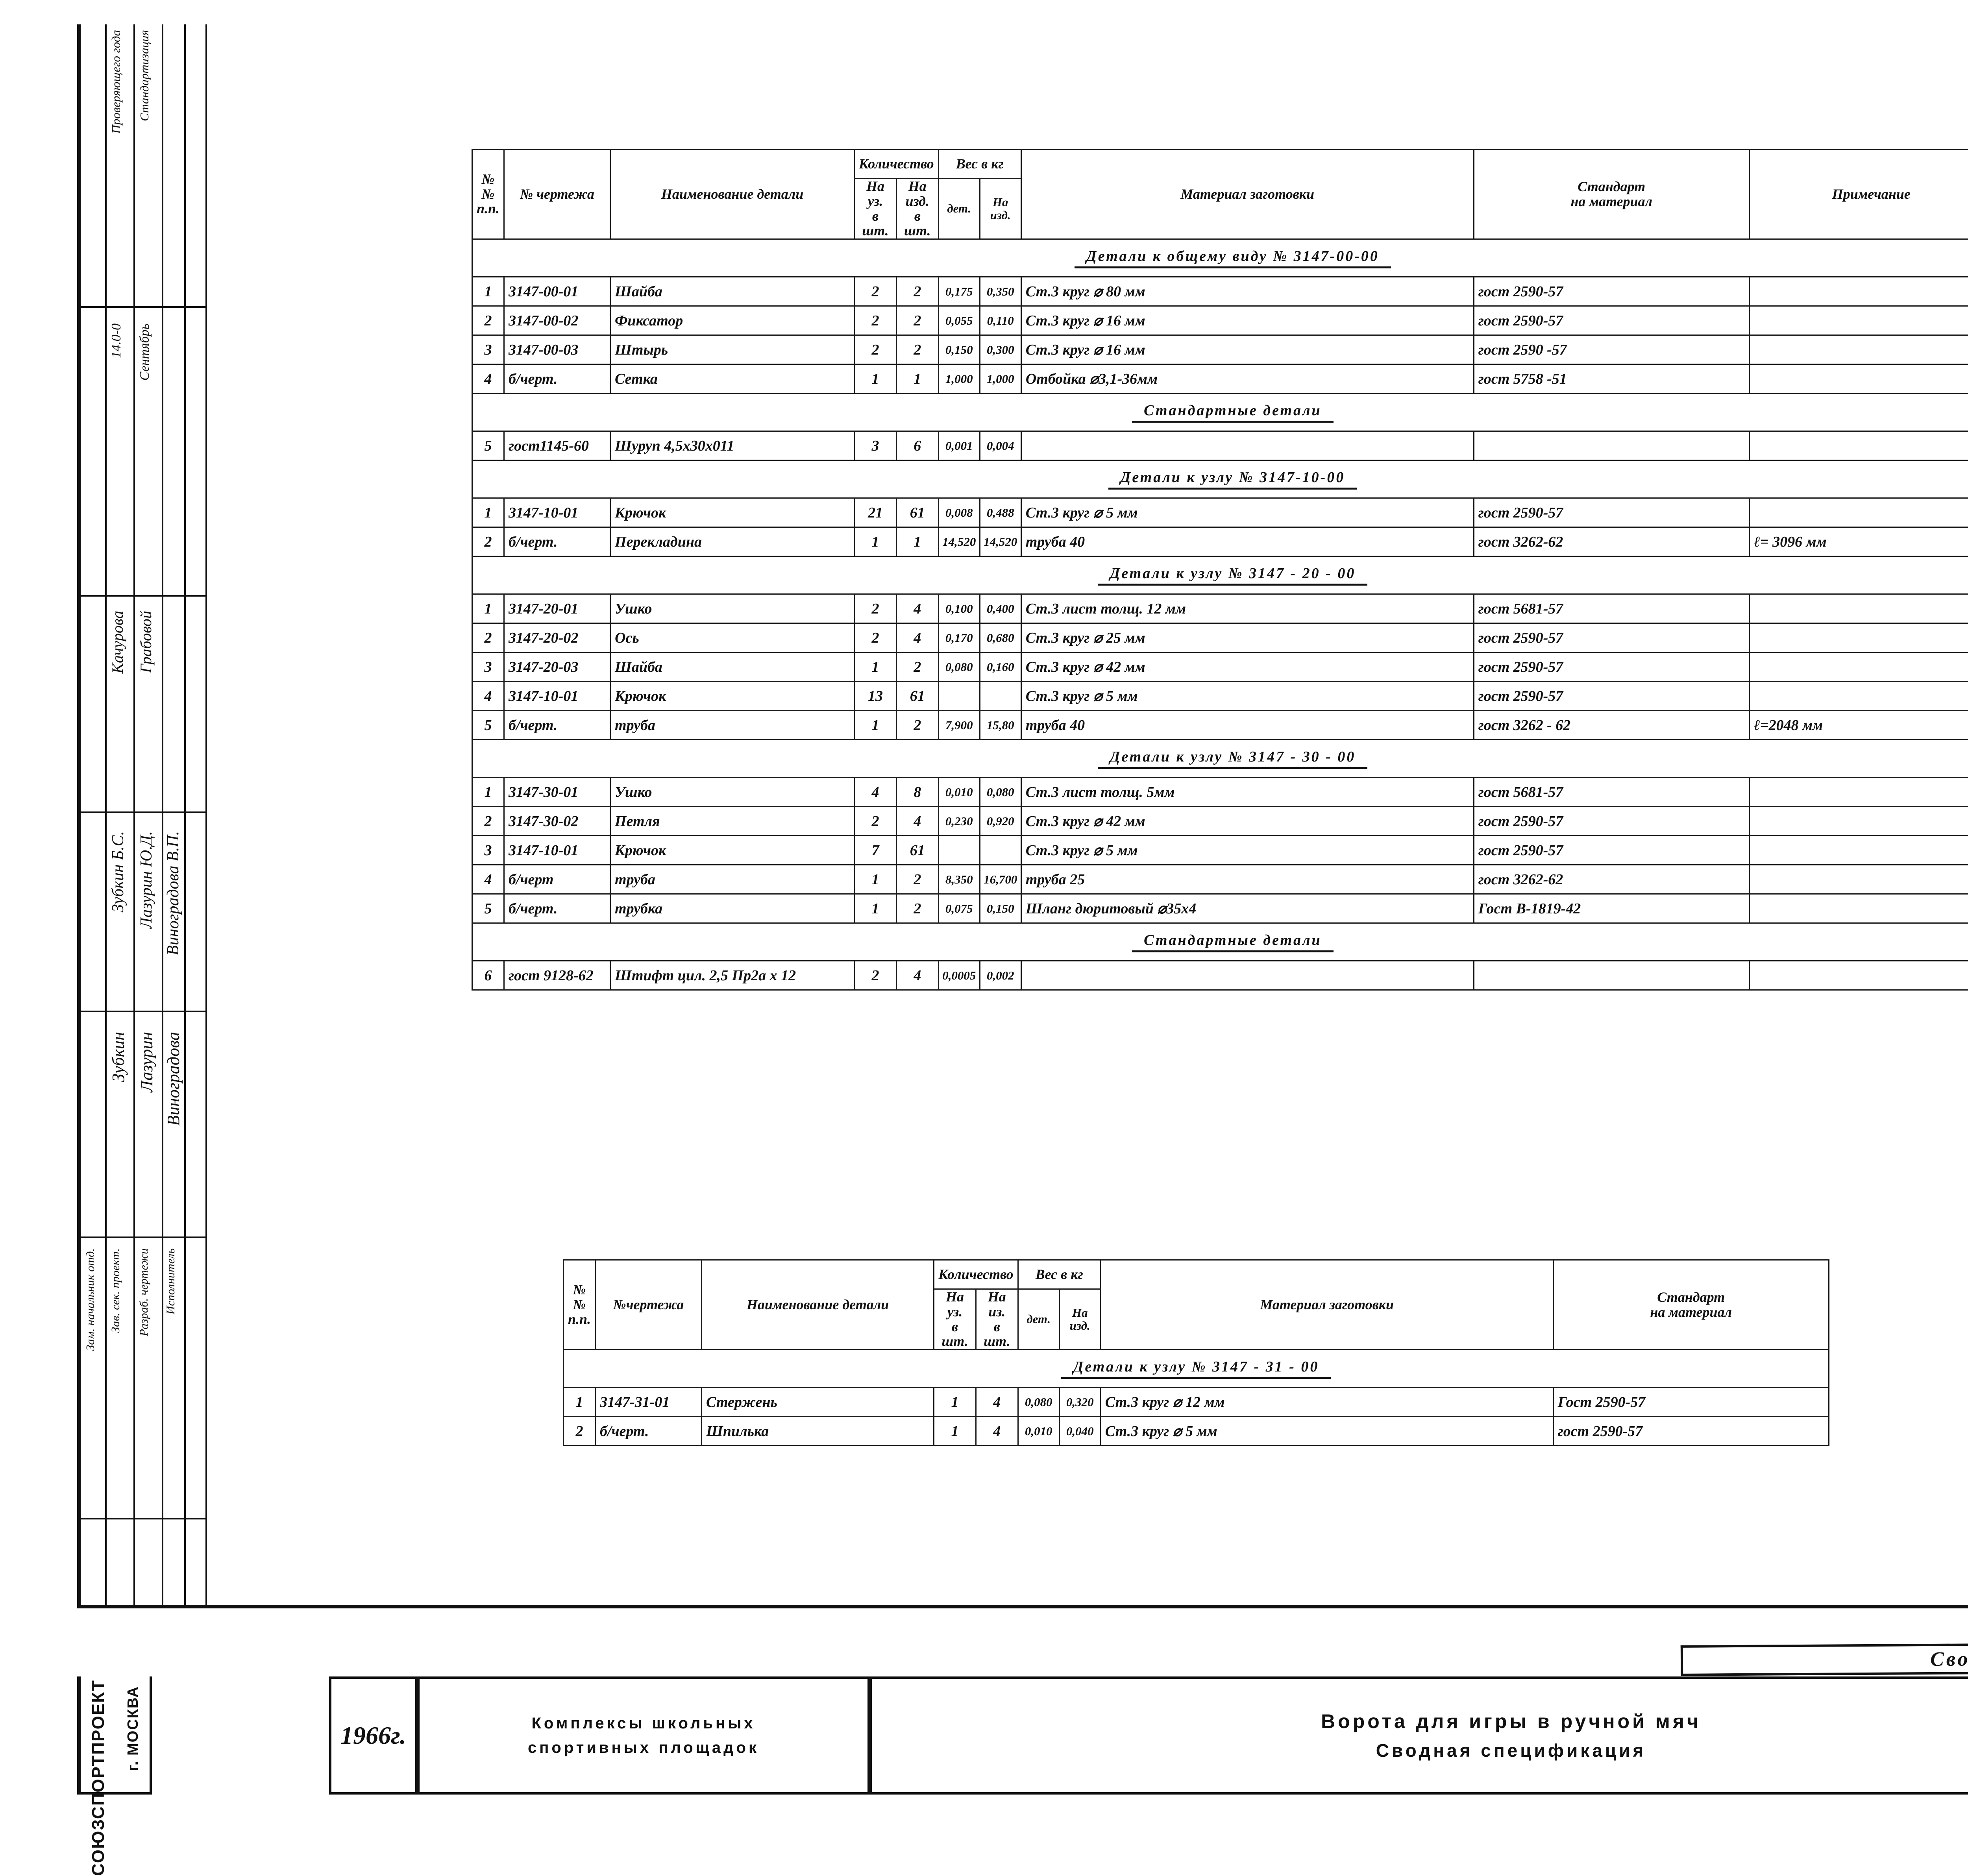  Describe the element at coordinates (1327, 1305) in the screenshot. I see `header2-material: Материал заготовки` at that location.